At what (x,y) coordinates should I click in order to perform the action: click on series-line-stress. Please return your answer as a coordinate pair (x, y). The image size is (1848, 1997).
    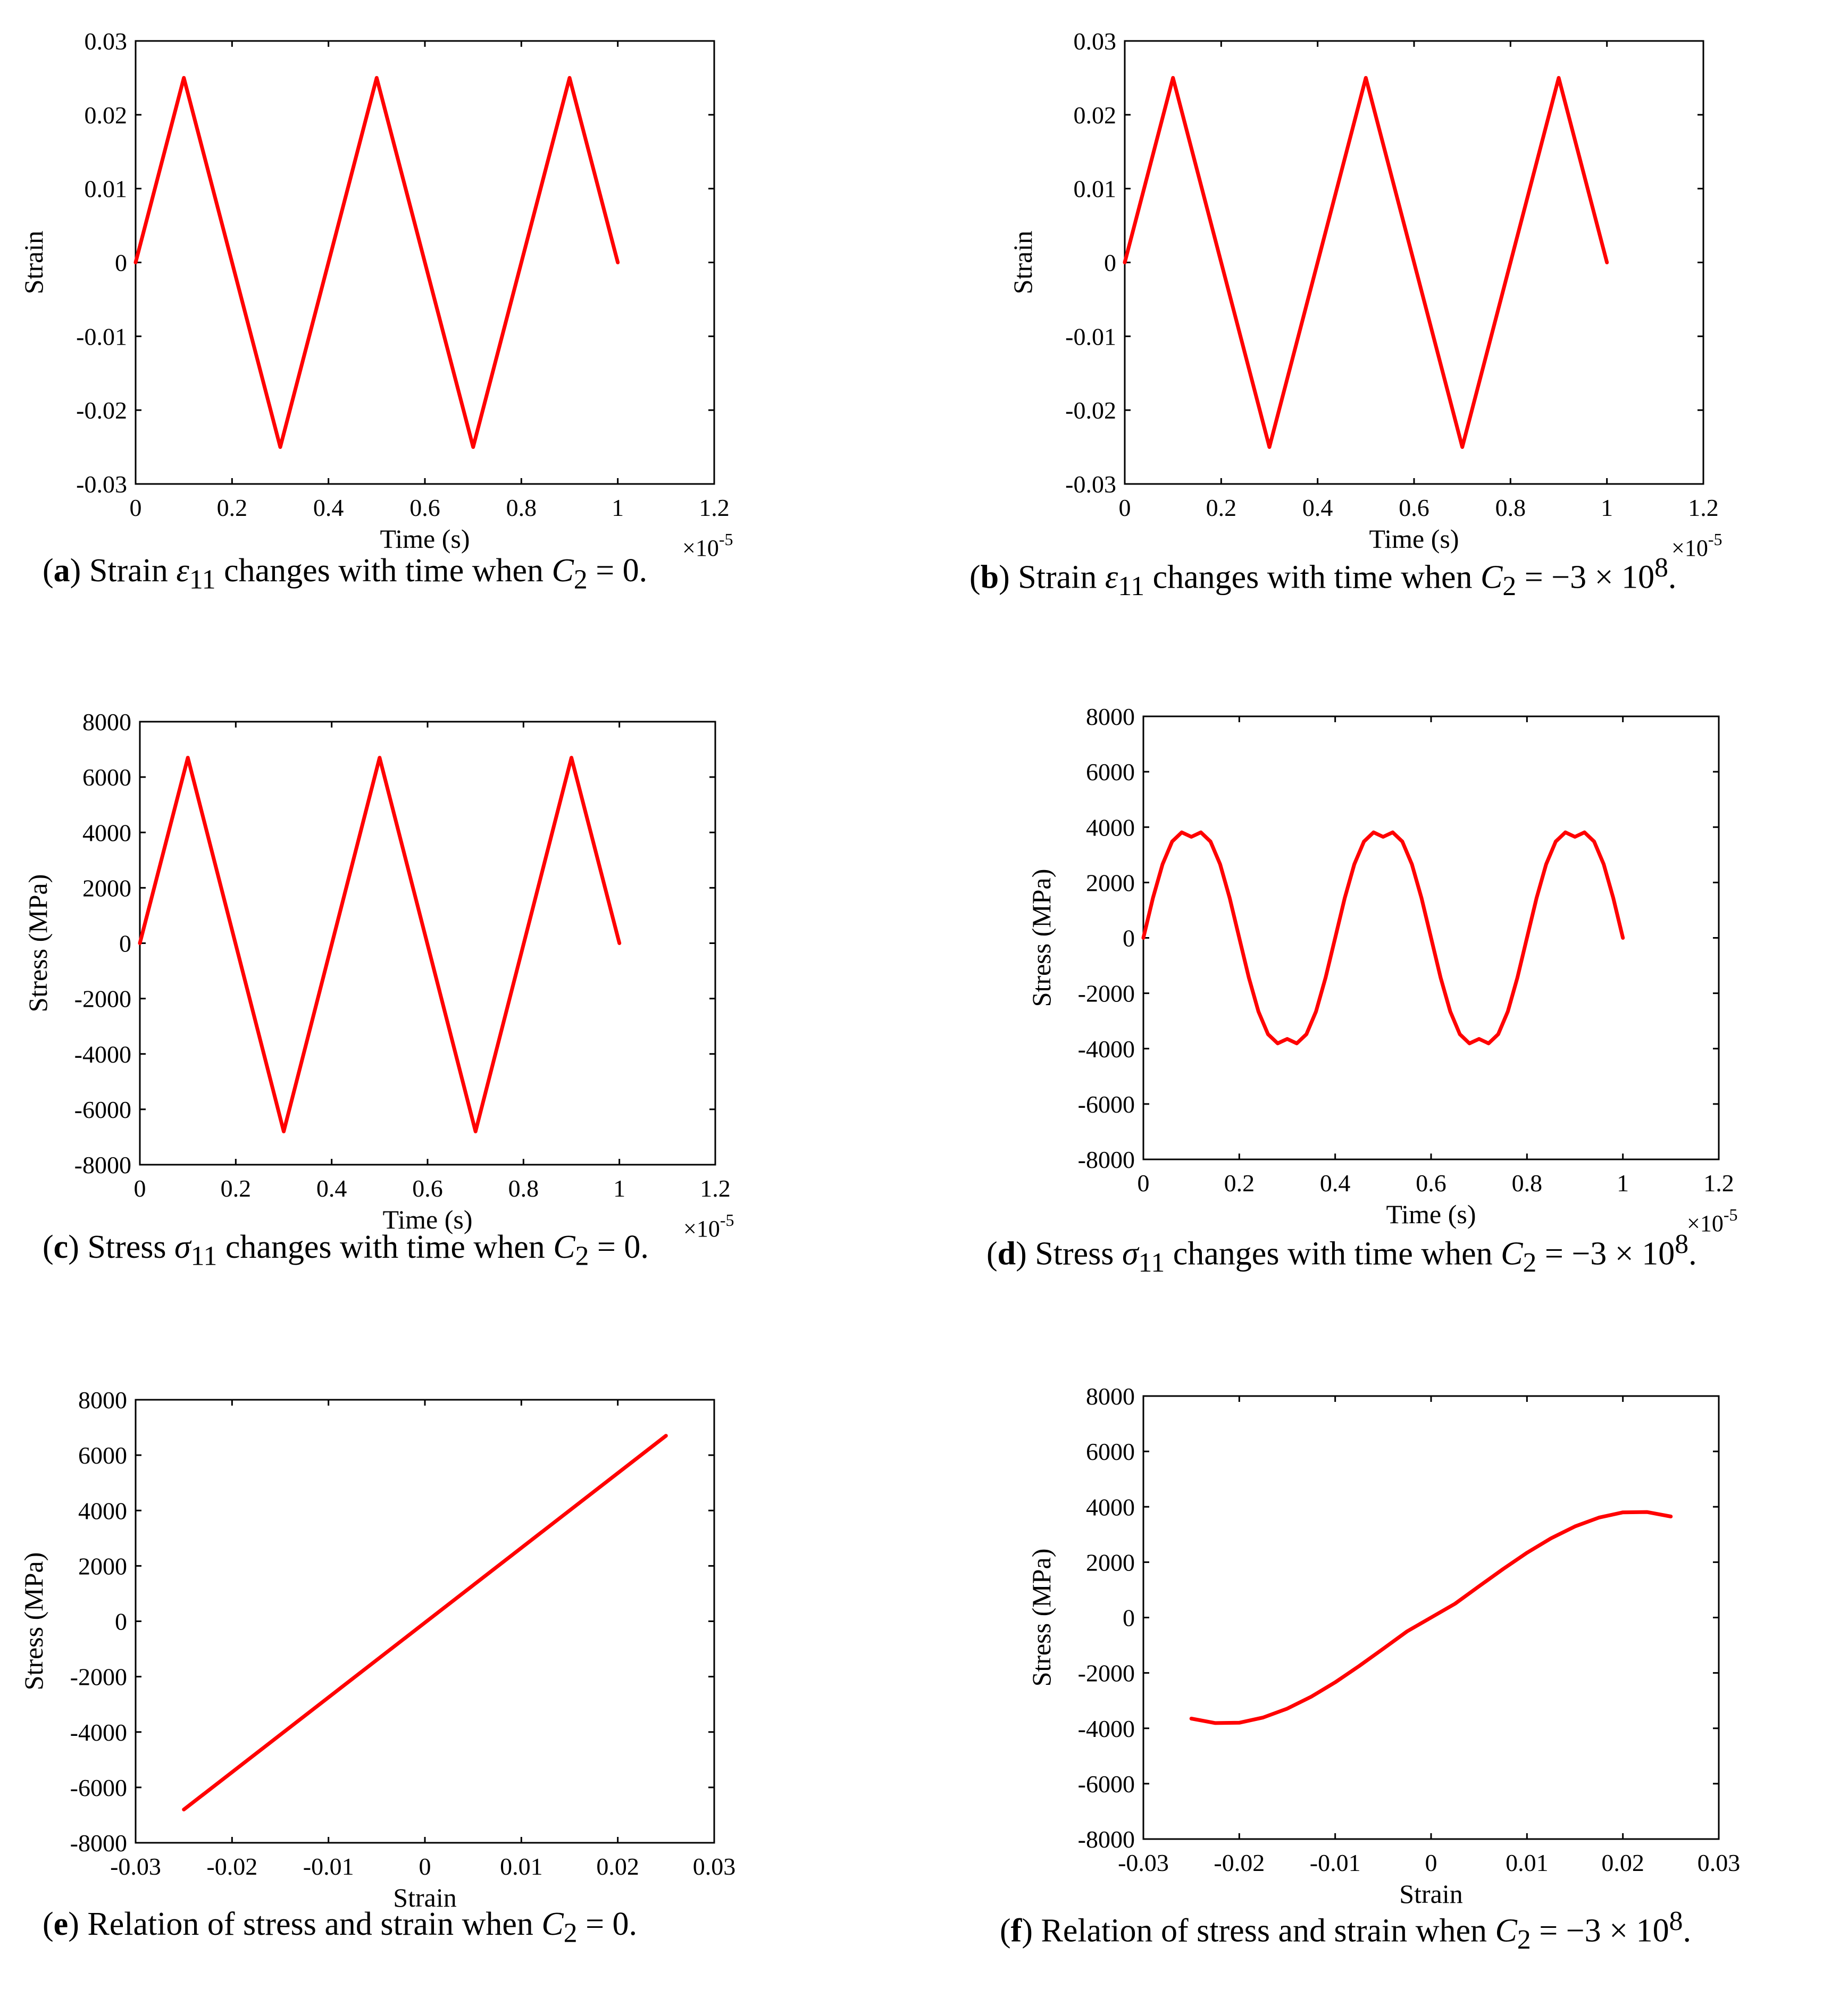
    Looking at the image, I should click on (1383, 938).